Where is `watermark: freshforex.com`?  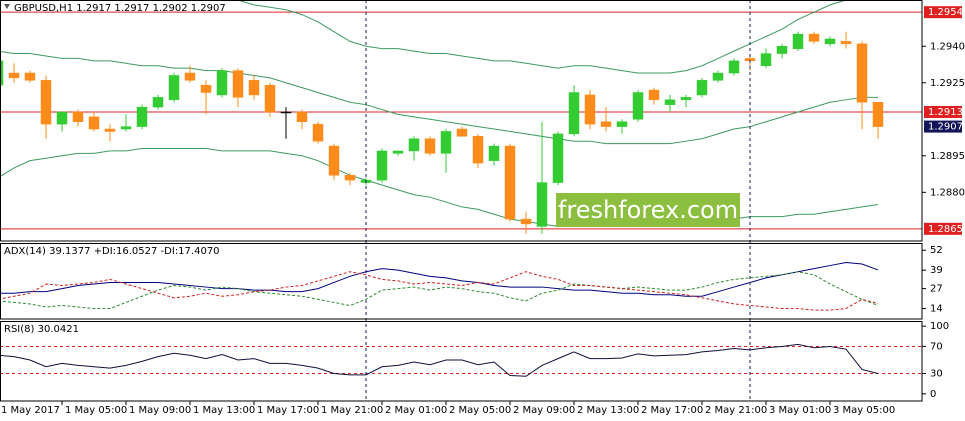 watermark: freshforex.com is located at coordinates (648, 210).